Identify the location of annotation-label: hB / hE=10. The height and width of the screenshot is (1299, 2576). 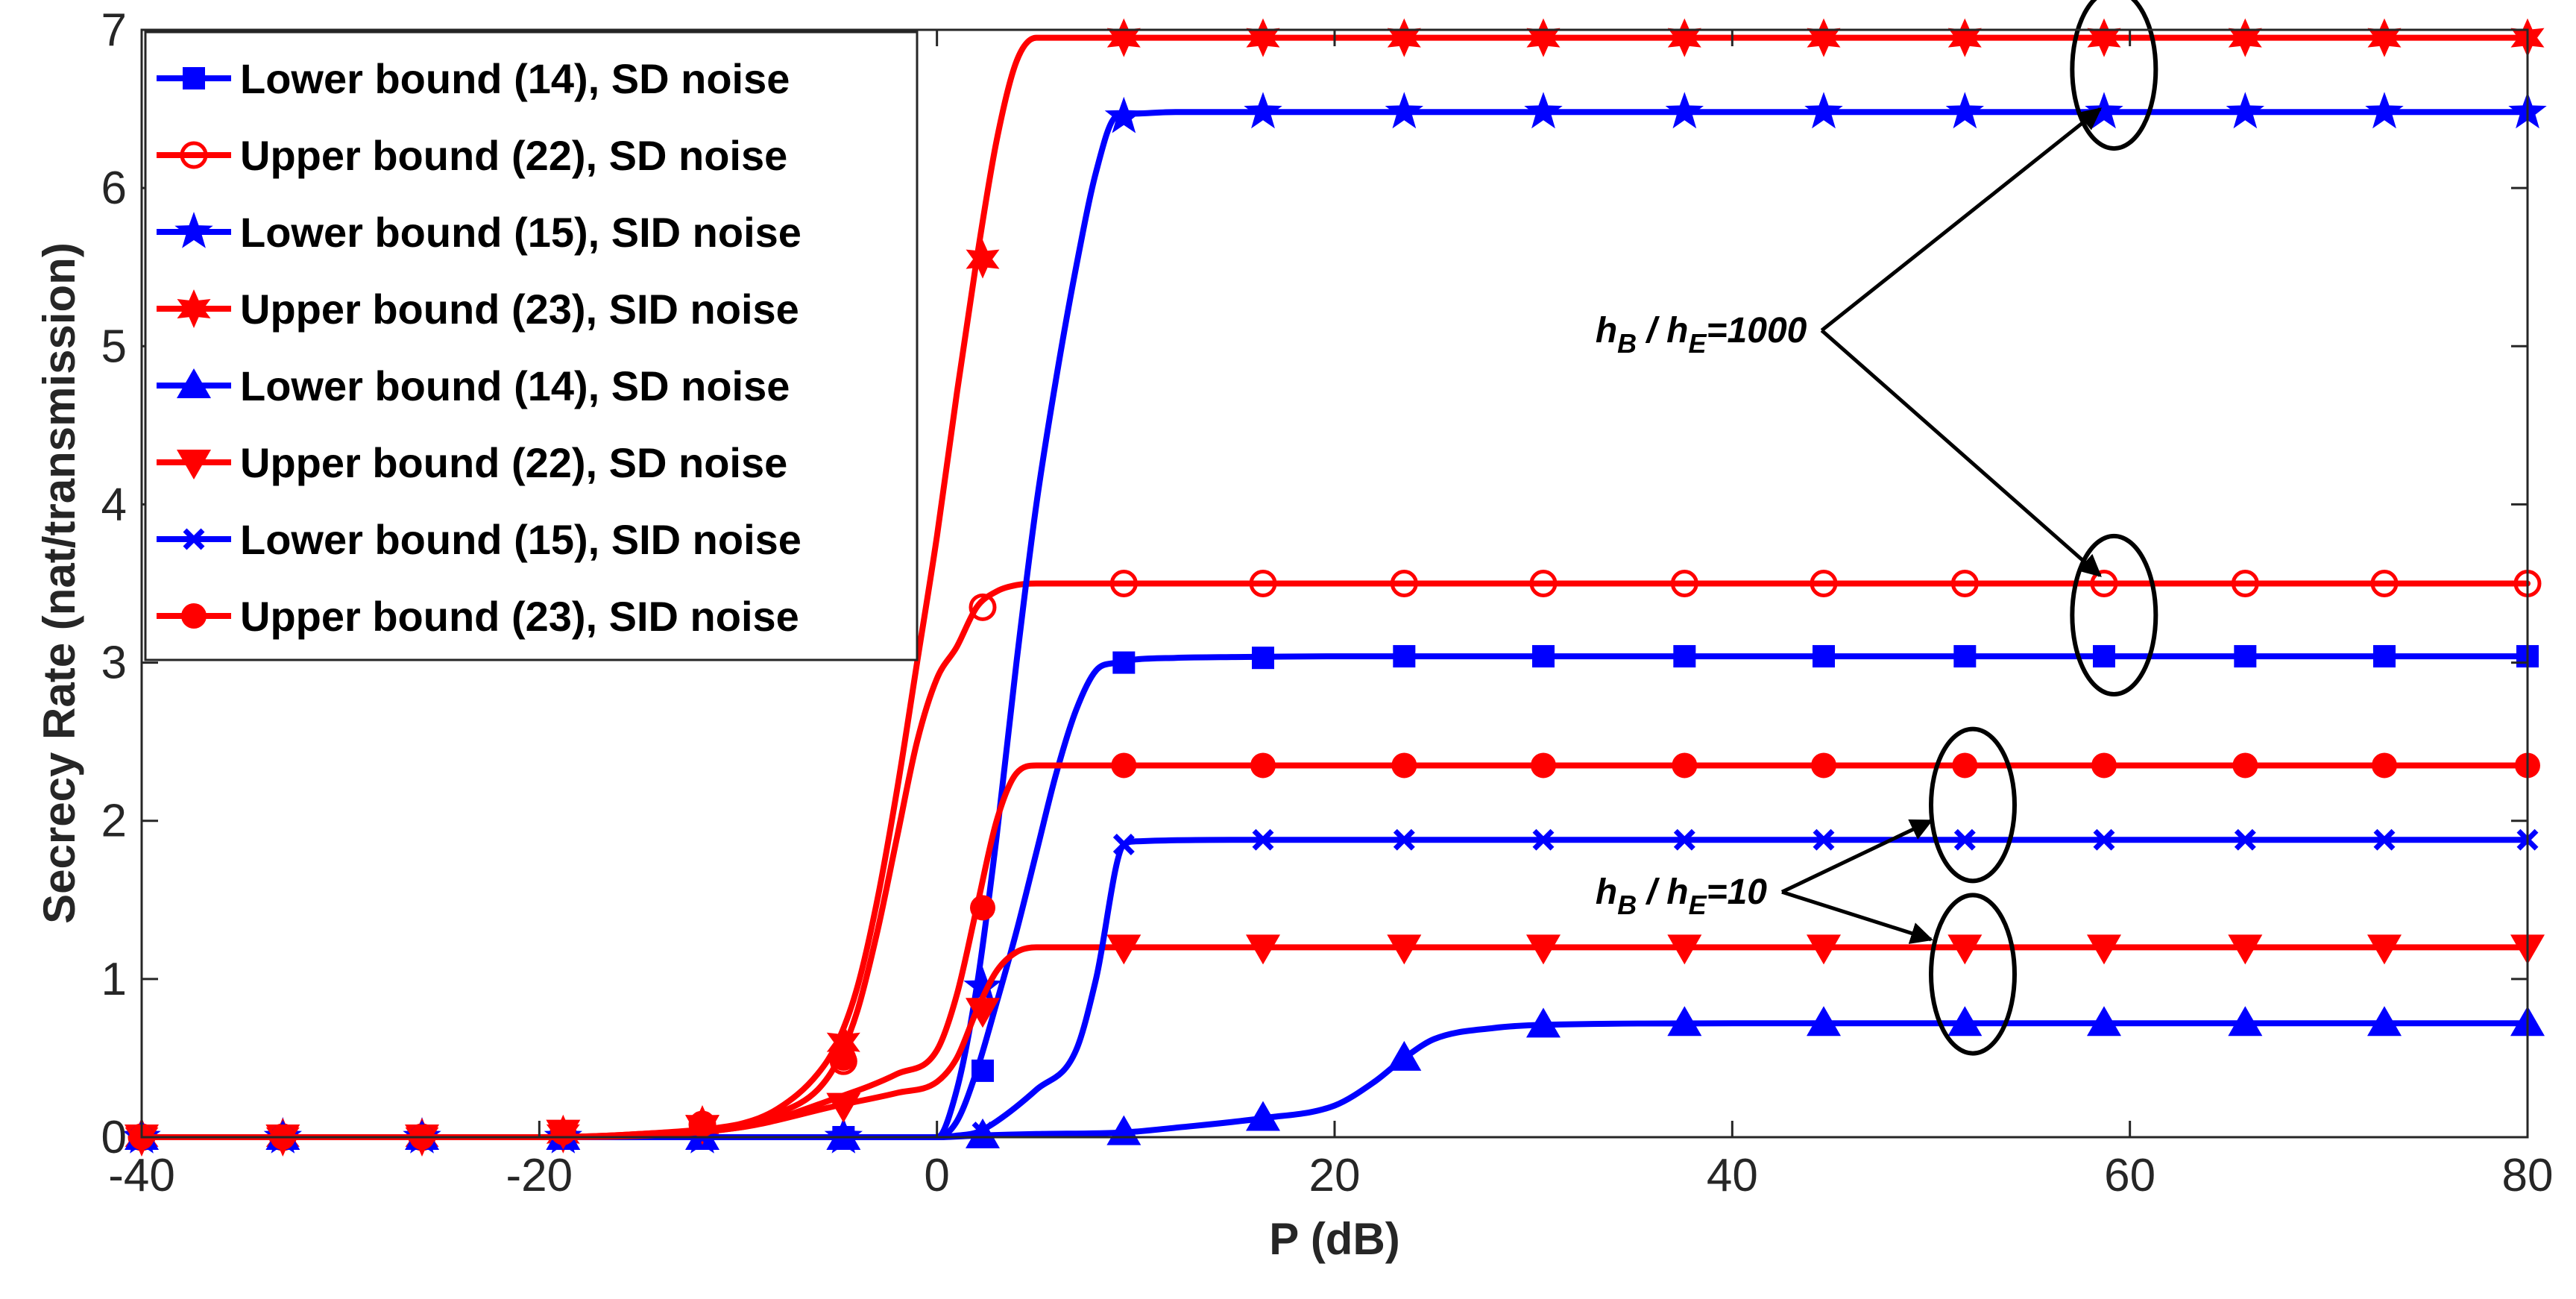
(1681, 896).